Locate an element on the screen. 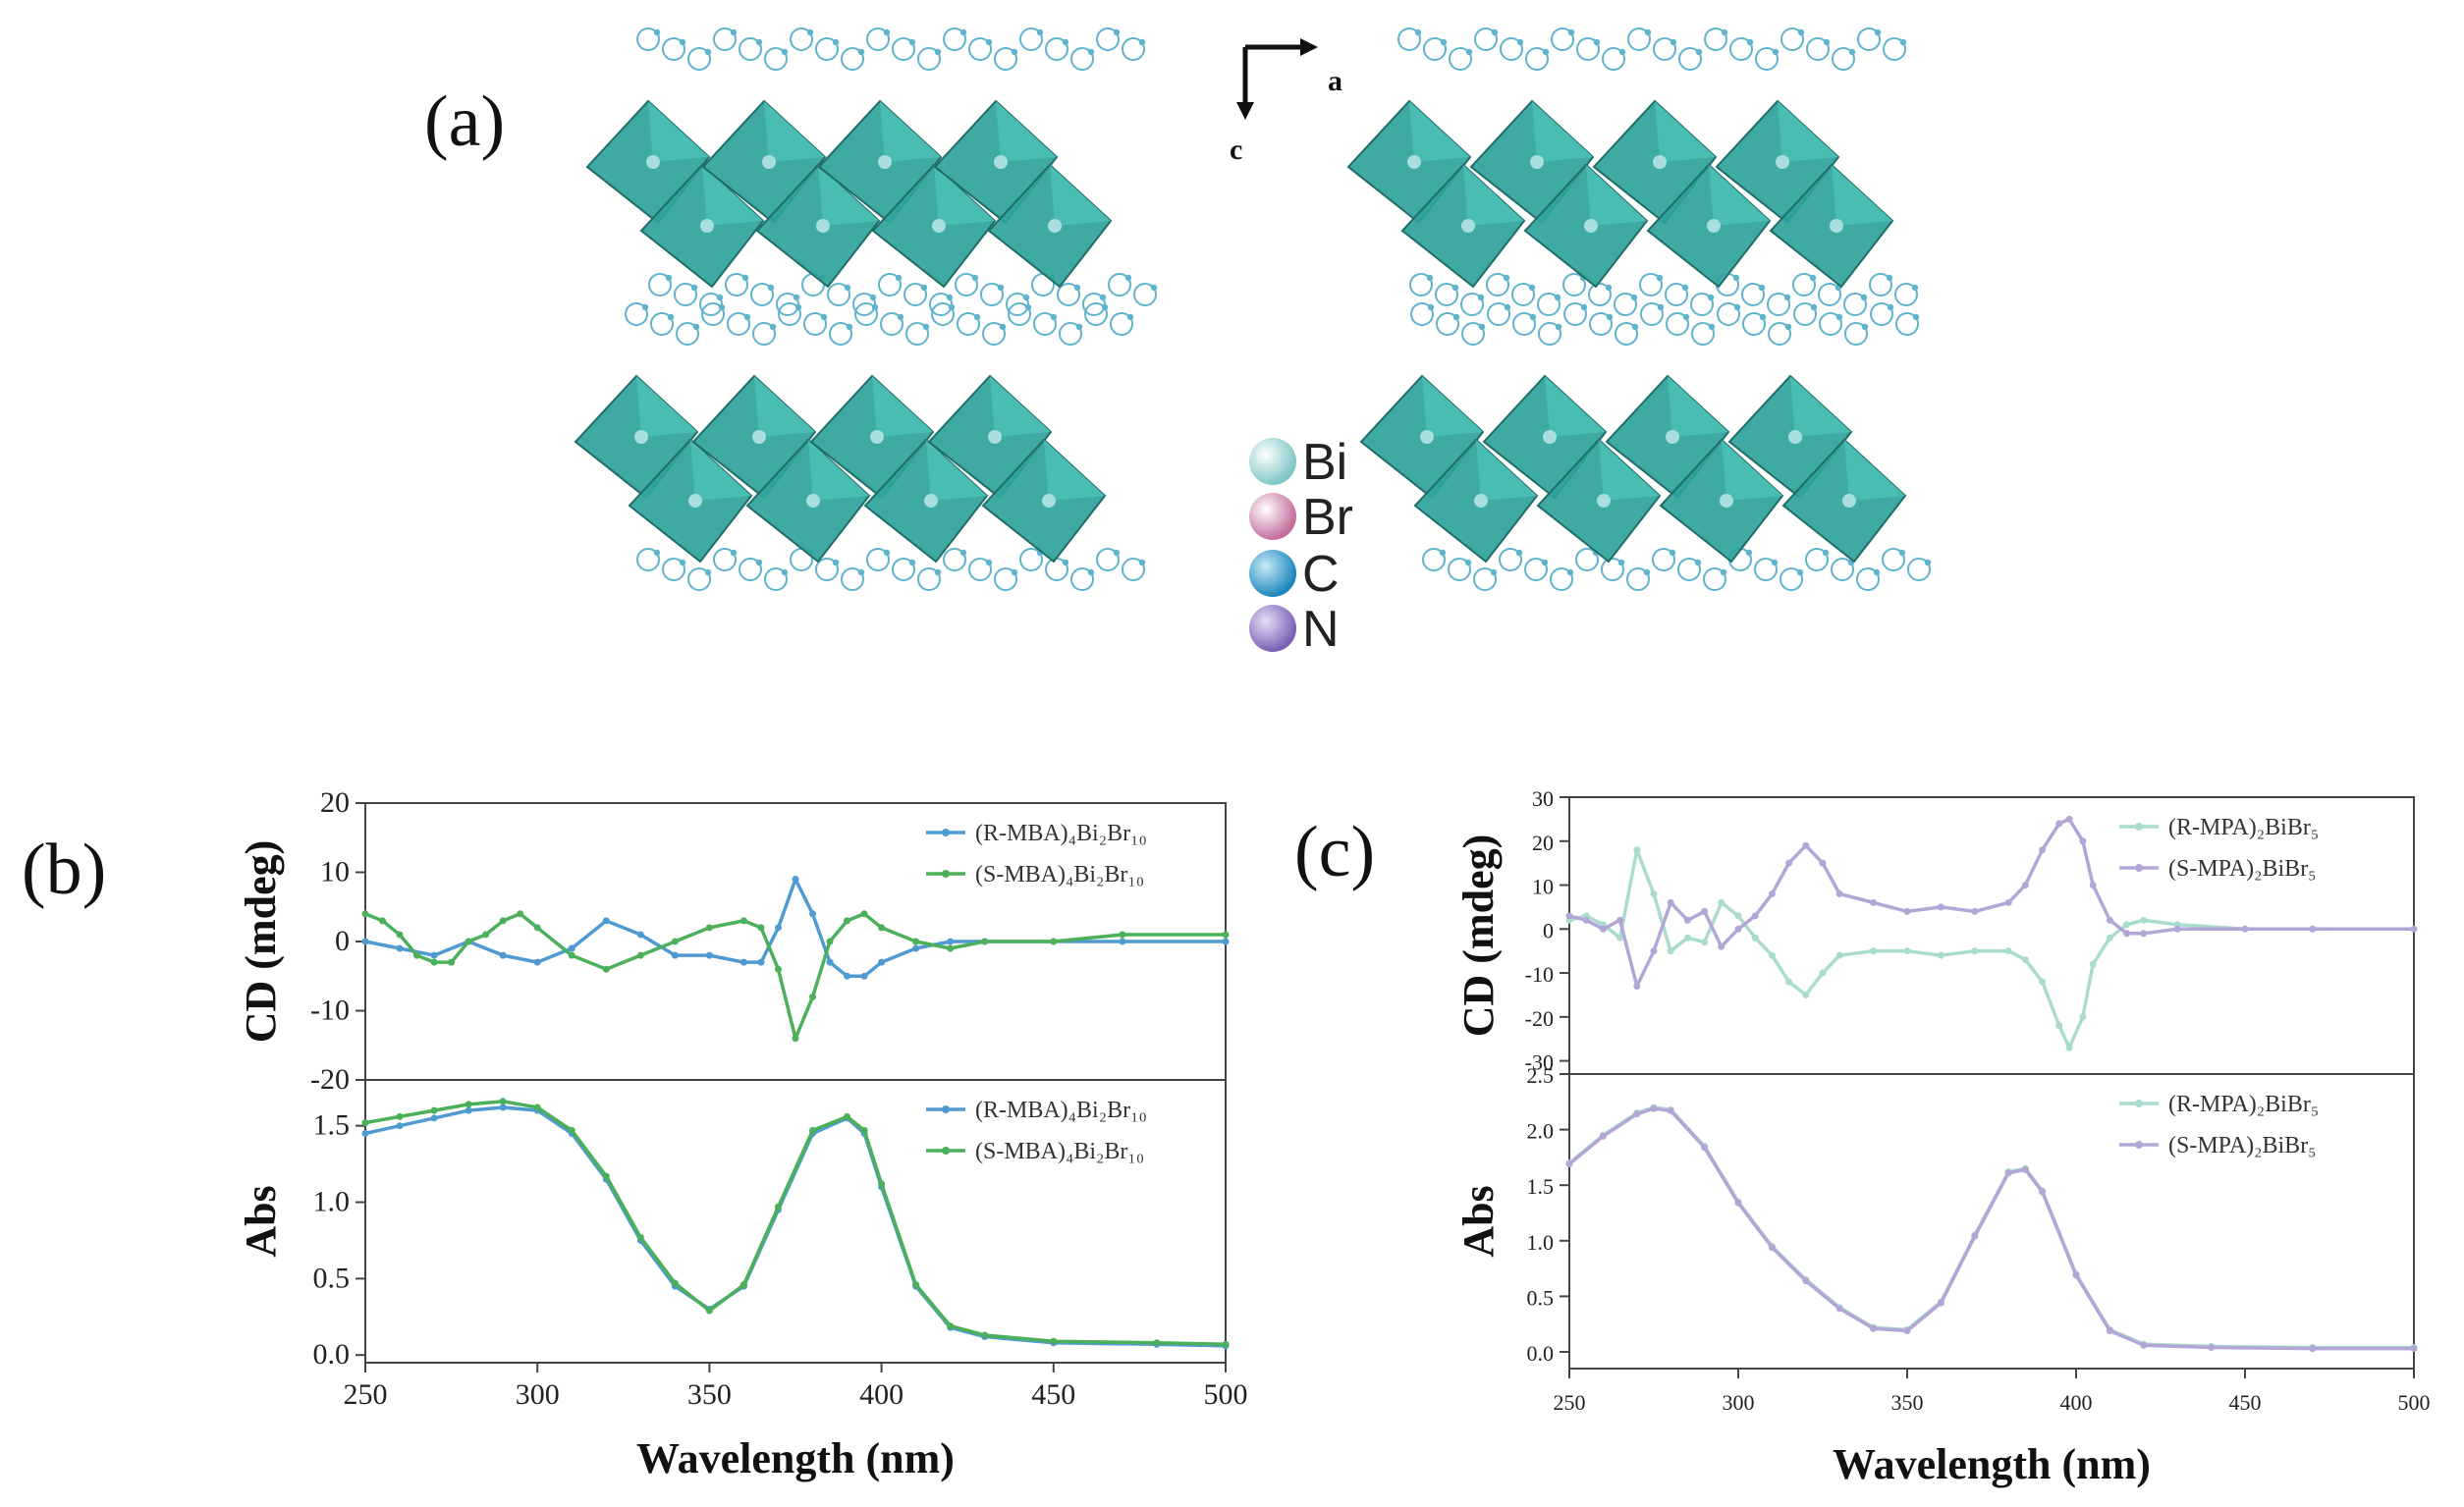 Image resolution: width=2464 pixels, height=1507 pixels. b-cd-ytick-label: -10 is located at coordinates (330, 1011).